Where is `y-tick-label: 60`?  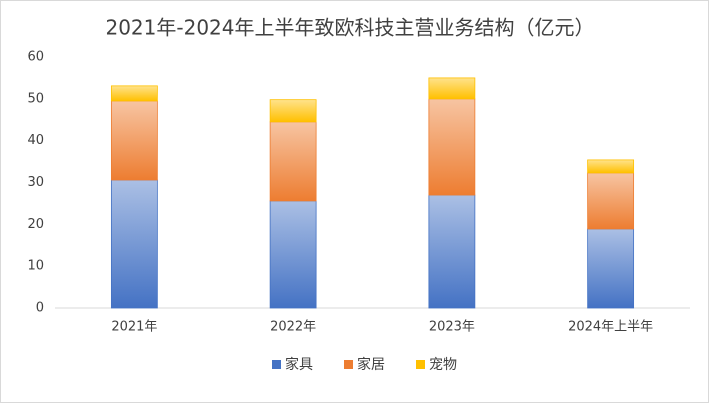
y-tick-label: 60 is located at coordinates (35, 57).